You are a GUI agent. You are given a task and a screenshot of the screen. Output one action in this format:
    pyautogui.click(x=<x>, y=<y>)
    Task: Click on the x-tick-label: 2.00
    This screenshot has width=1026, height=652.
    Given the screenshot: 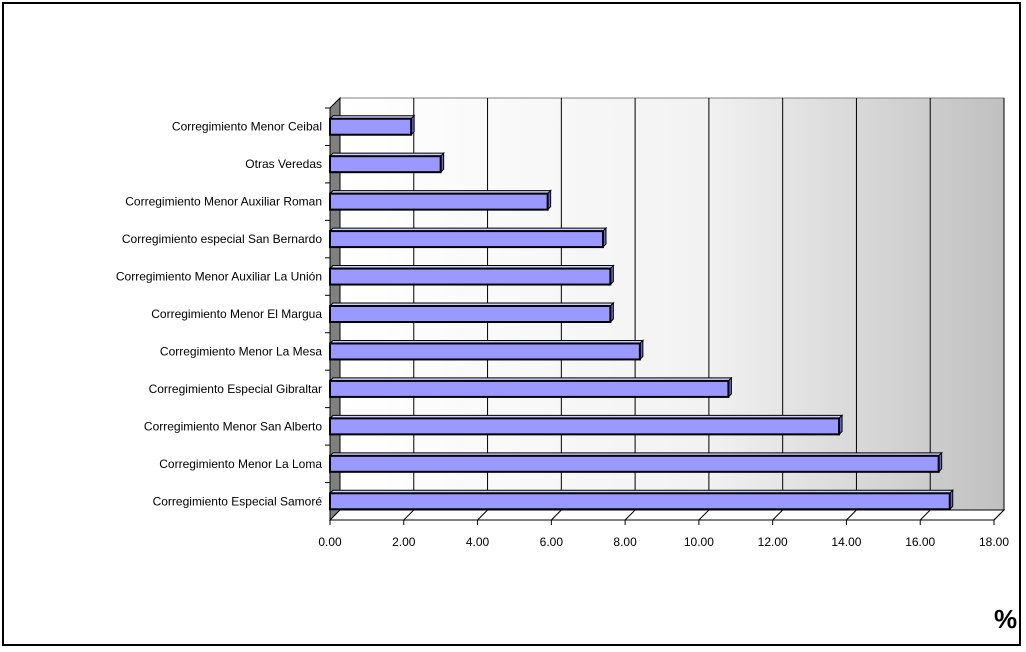 What is the action you would take?
    pyautogui.click(x=404, y=542)
    